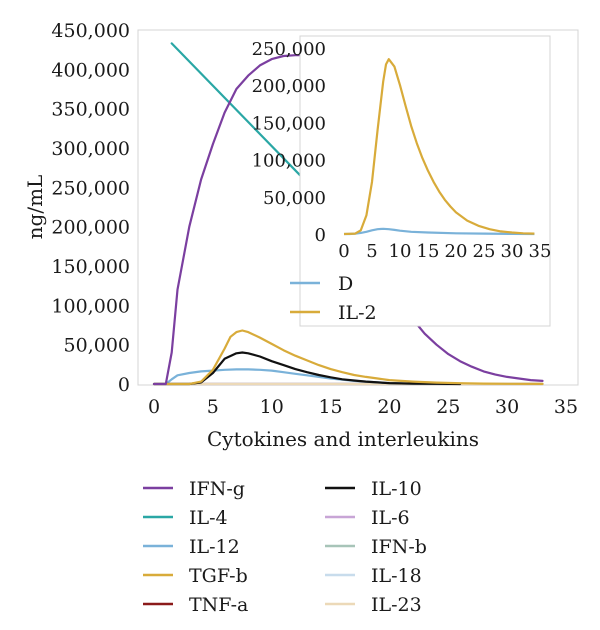  Describe the element at coordinates (399, 547) in the screenshot. I see `legend-label: IFN-b` at that location.